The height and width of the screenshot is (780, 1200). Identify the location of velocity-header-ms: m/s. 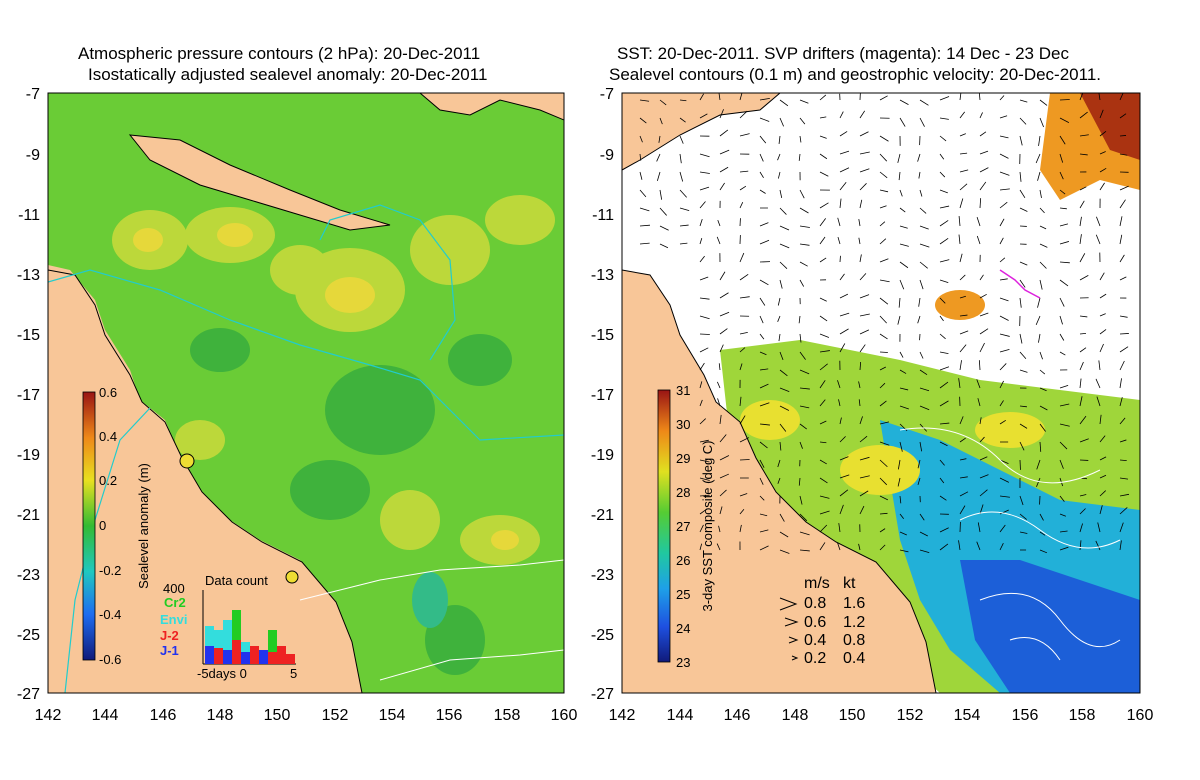
(817, 583).